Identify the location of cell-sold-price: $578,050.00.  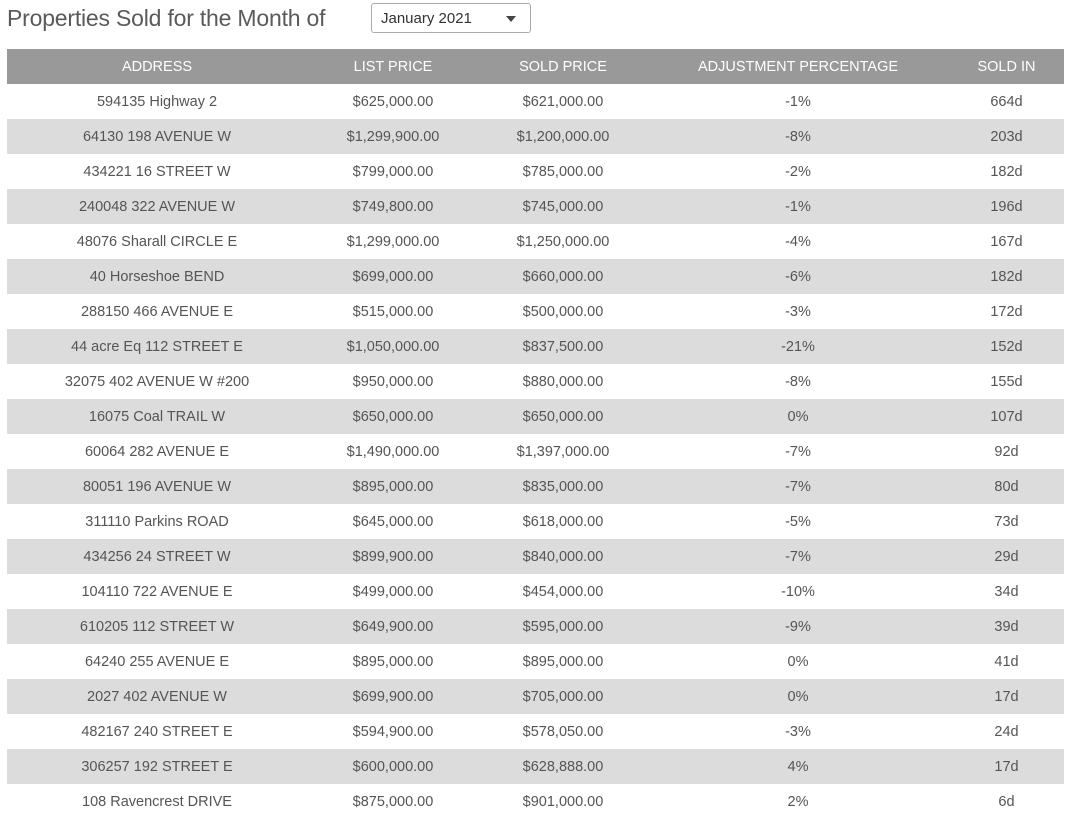
(563, 731).